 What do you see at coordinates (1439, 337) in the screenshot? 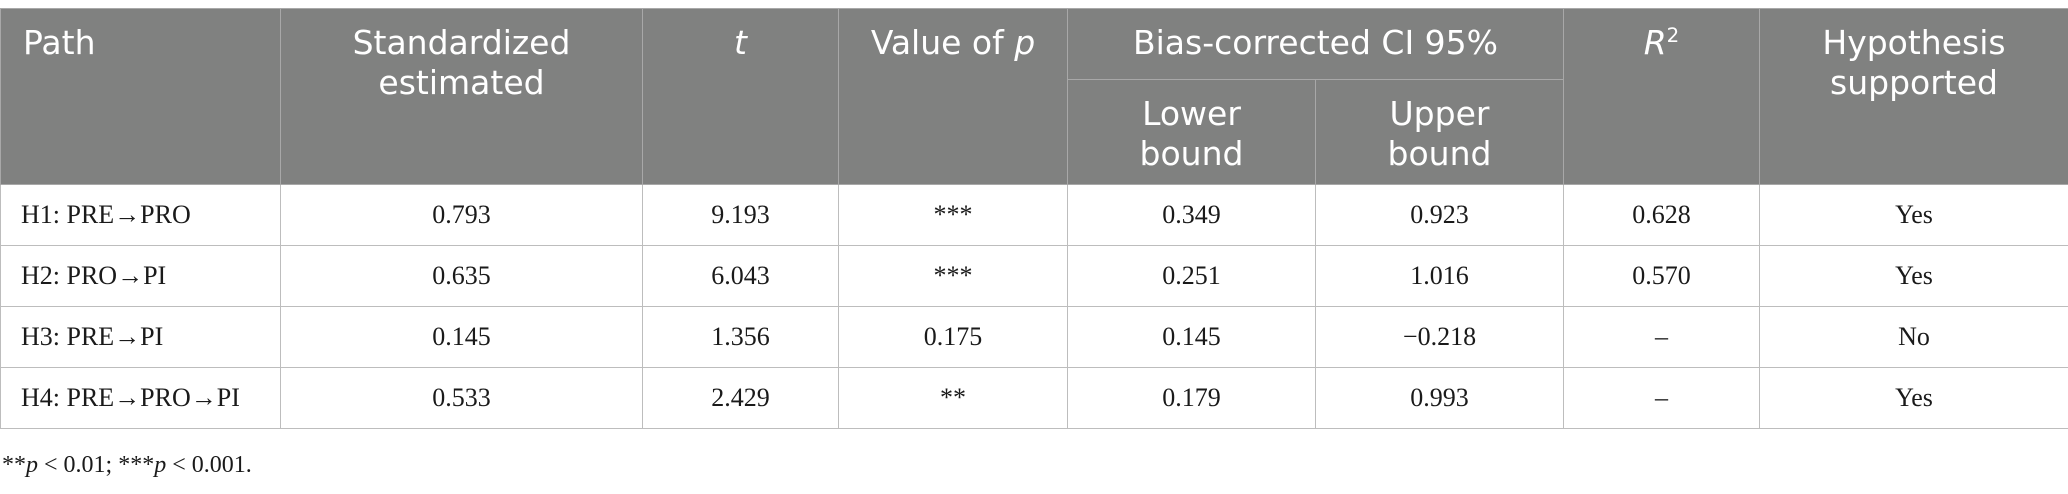
I see `cell-upper: −0.218` at bounding box center [1439, 337].